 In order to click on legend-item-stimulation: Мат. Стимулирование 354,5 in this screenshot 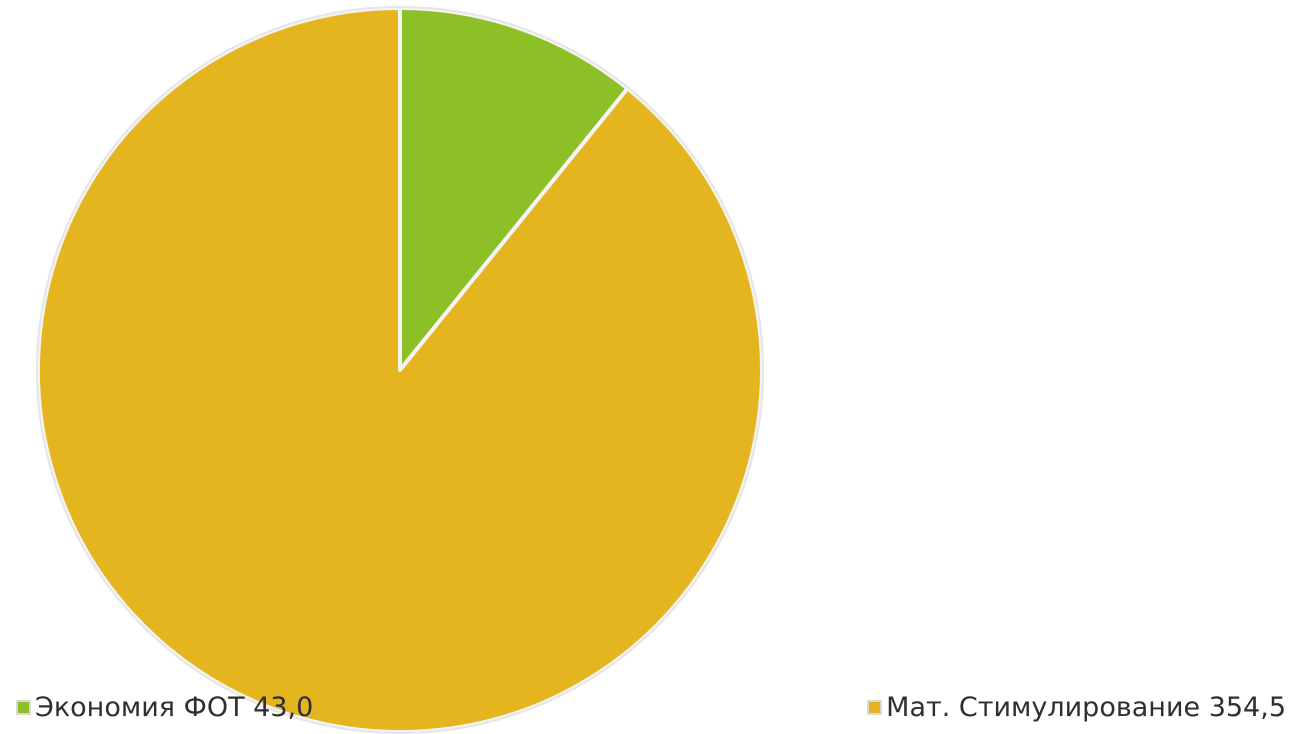, I will do `click(1076, 707)`.